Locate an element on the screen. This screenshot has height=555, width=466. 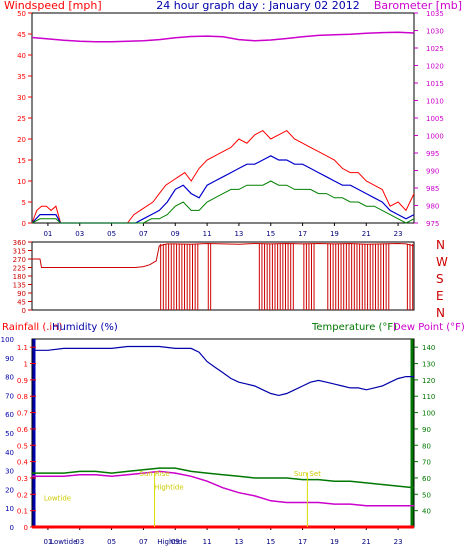
humidity-tick-label: 60 is located at coordinates (9, 415).